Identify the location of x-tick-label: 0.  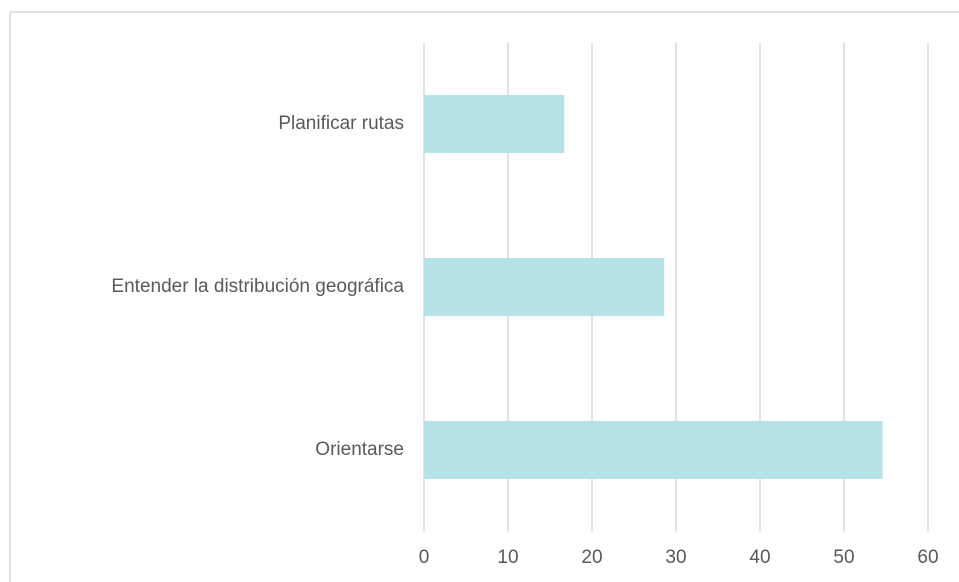
(424, 557).